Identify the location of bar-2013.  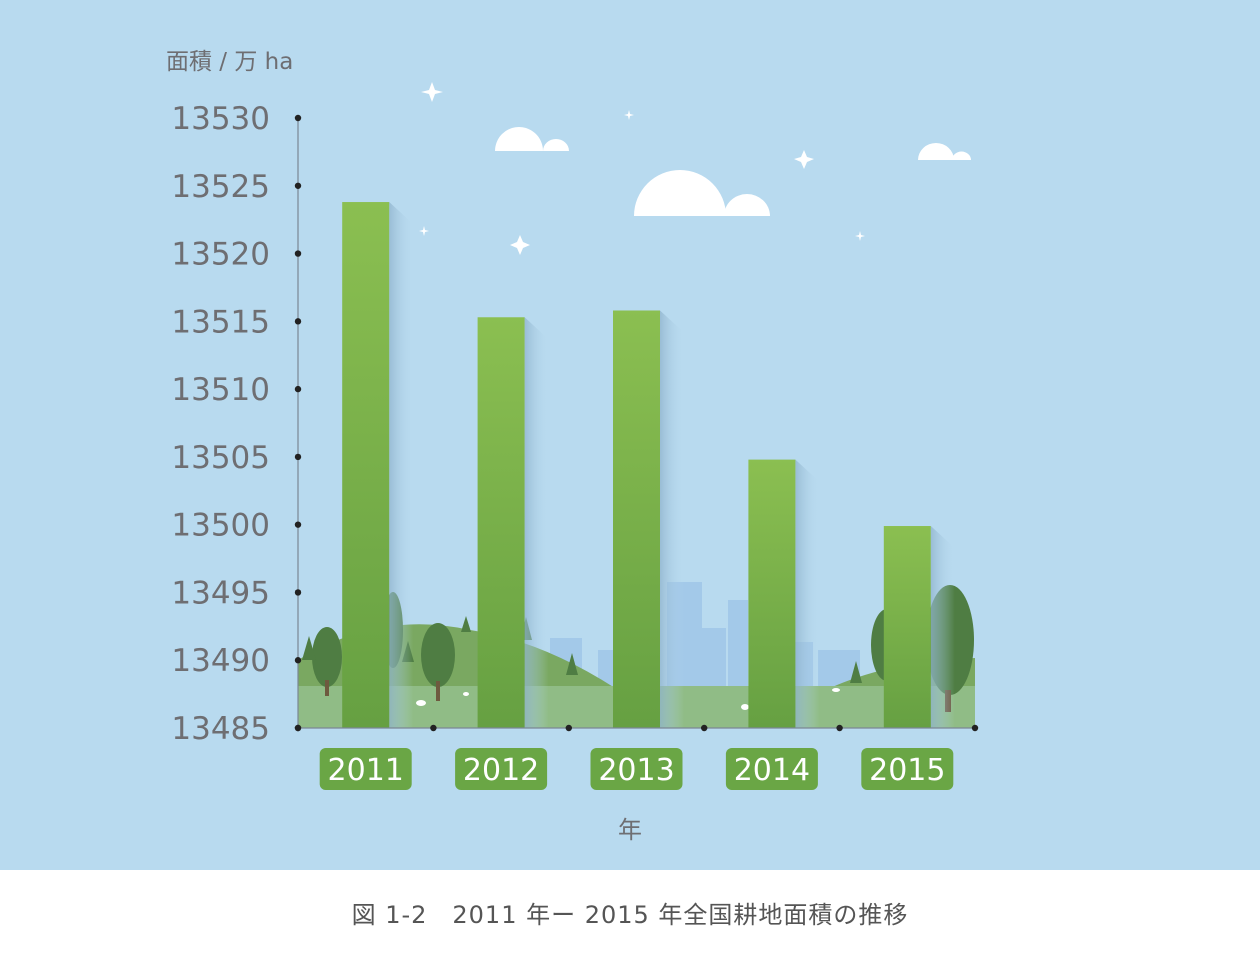
(636, 519).